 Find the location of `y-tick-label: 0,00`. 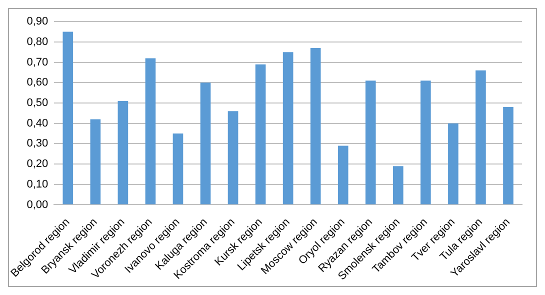

y-tick-label: 0,00 is located at coordinates (37, 204).